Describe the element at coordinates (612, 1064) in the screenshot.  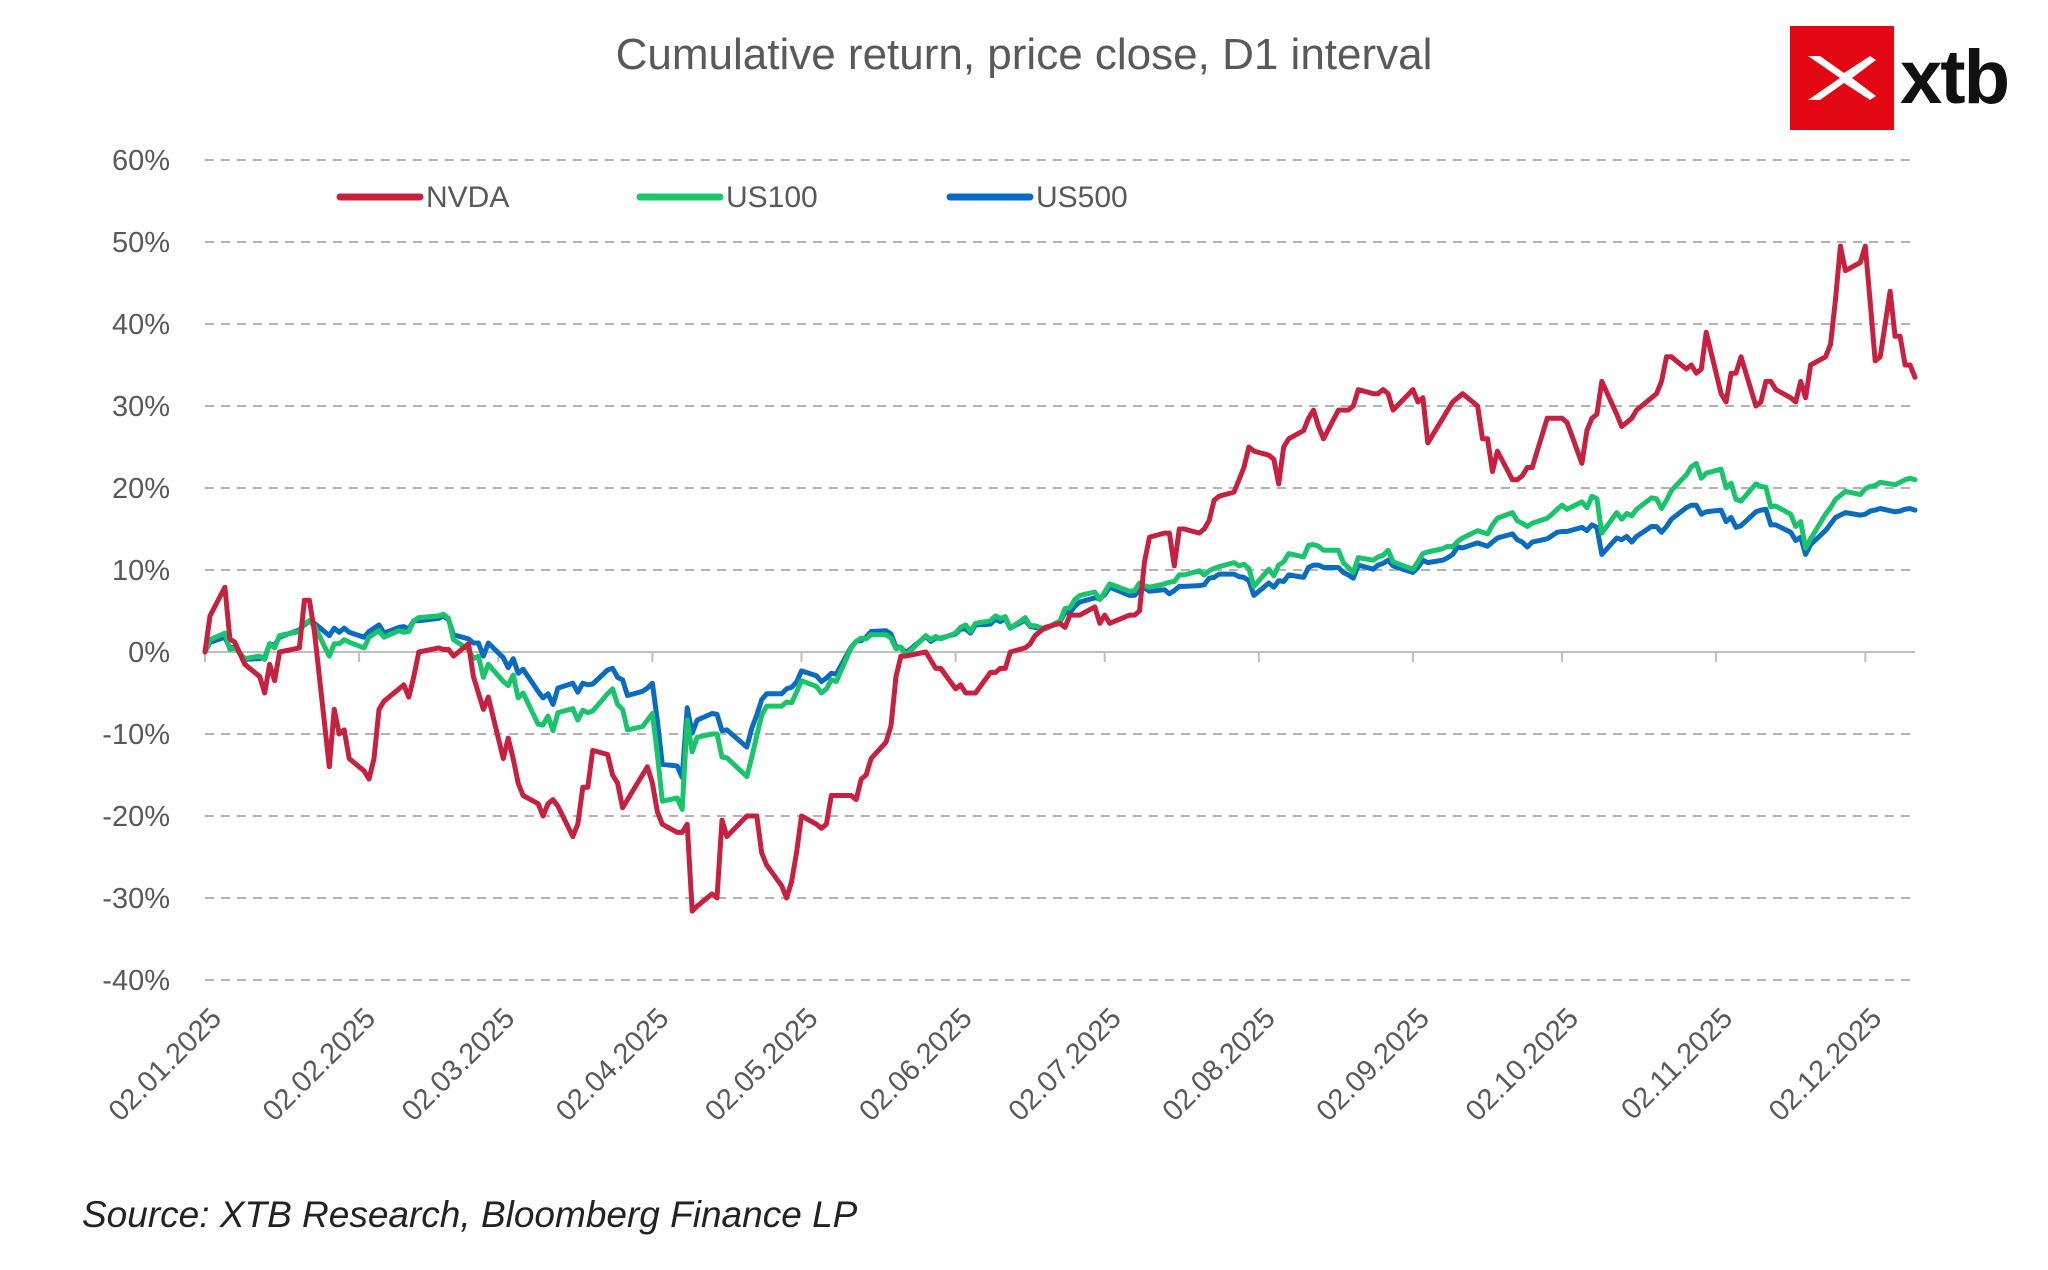
I see `x-tick-label: 02.04.2025` at that location.